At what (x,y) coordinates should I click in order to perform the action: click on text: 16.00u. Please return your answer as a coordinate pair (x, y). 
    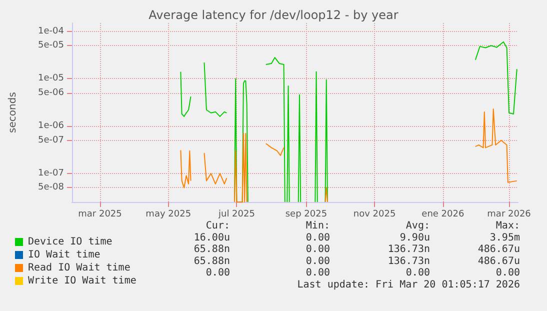
    Looking at the image, I should click on (212, 238).